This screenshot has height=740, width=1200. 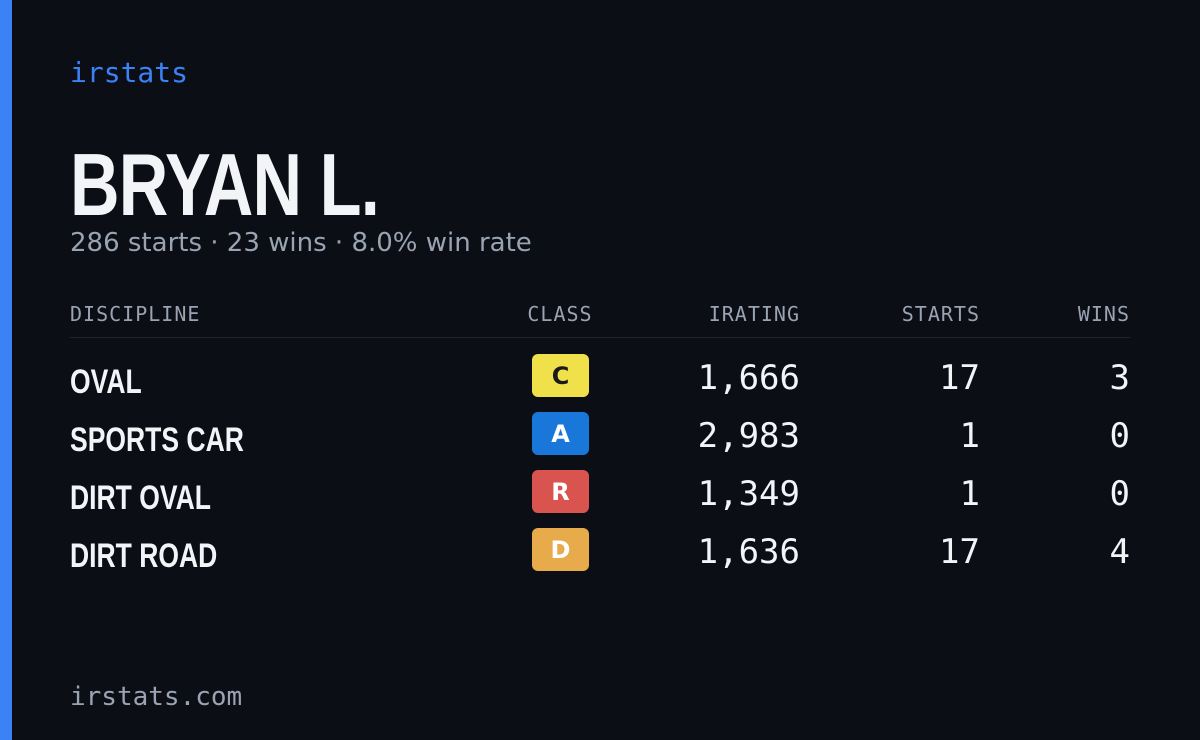 I want to click on summary: 286 starts · 23 wins · 8.0% win rate, so click(x=301, y=243).